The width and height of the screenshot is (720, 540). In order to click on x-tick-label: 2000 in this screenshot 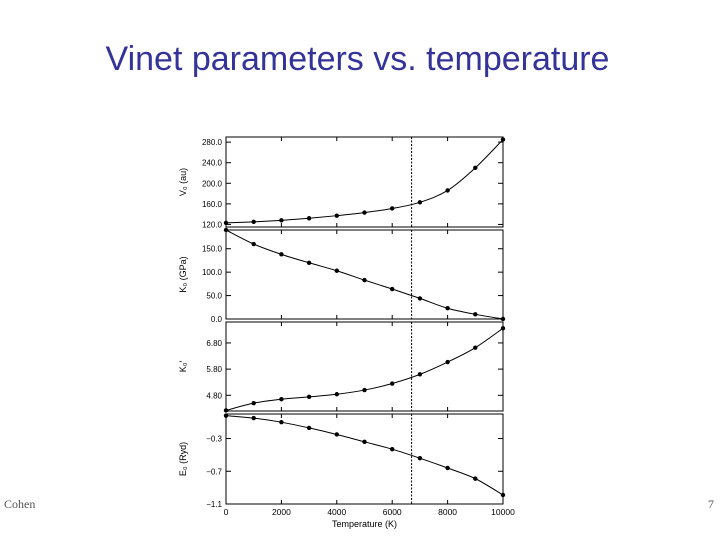, I will do `click(281, 512)`.